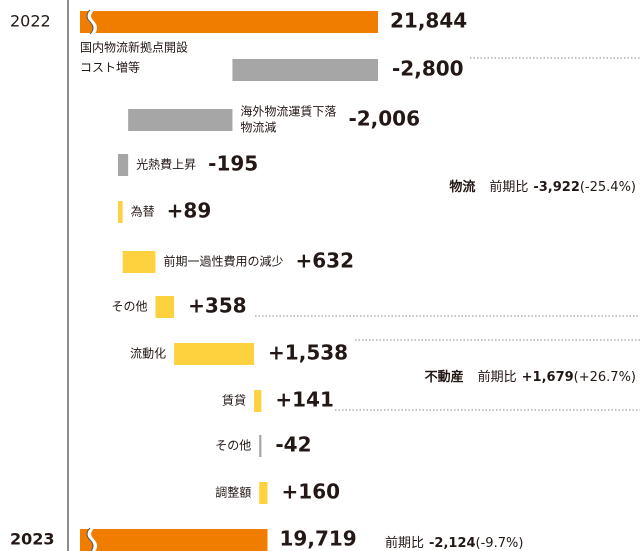 Image resolution: width=640 pixels, height=551 pixels. What do you see at coordinates (134, 47) in the screenshot?
I see `category-label: 国内物流新拠点開設` at bounding box center [134, 47].